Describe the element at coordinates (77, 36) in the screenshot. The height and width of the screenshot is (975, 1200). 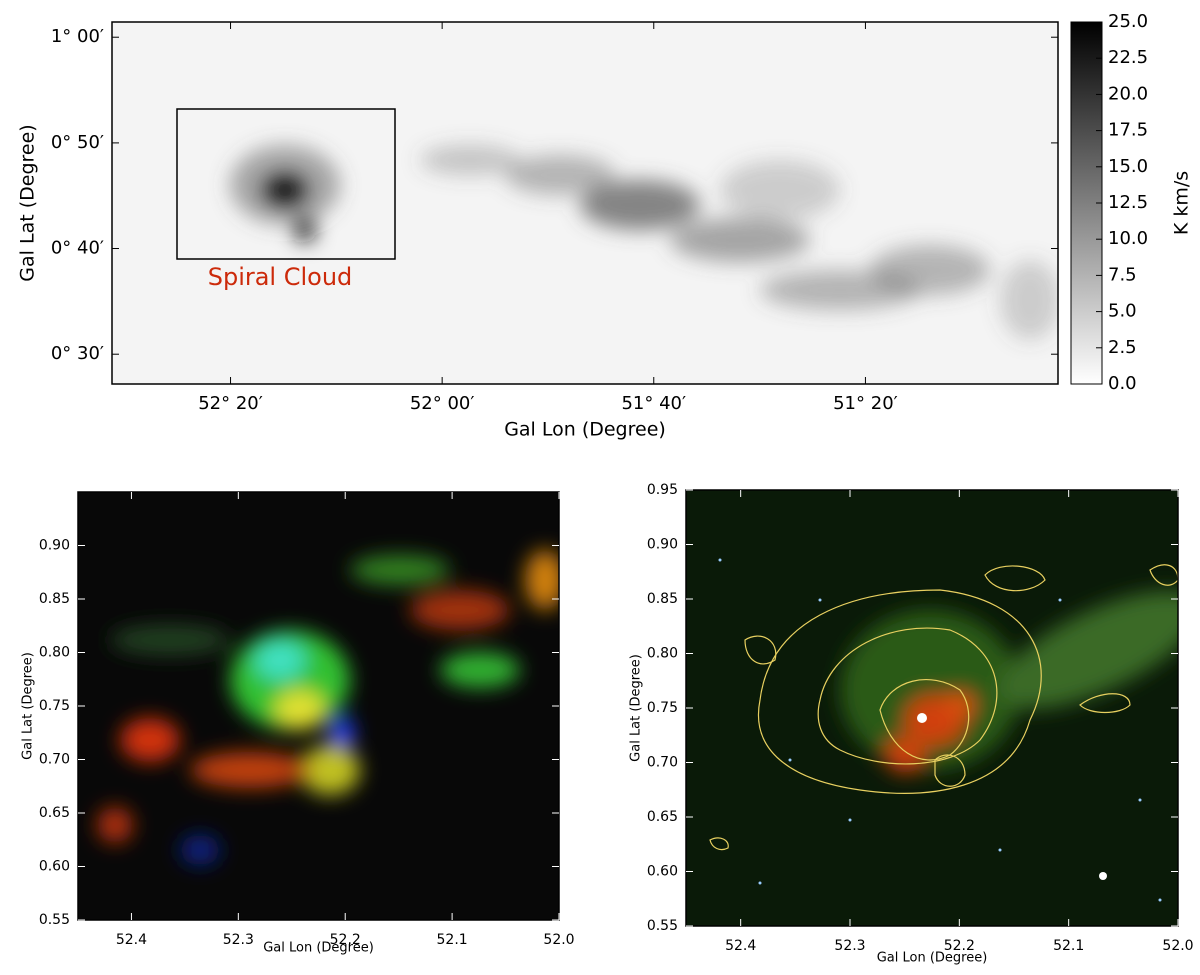
I see `y-tick-label: 1° 00′` at that location.